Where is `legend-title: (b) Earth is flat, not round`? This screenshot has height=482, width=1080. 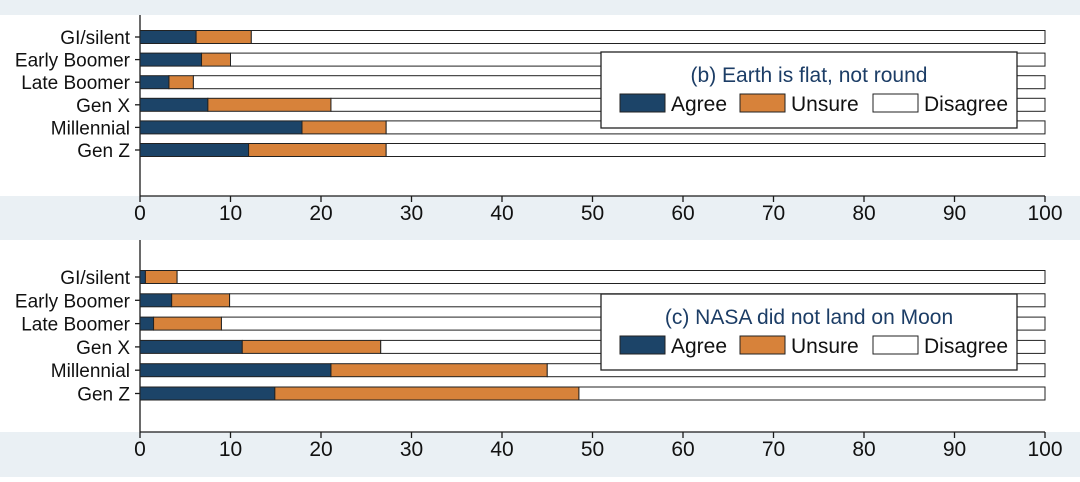 legend-title: (b) Earth is flat, not round is located at coordinates (809, 75).